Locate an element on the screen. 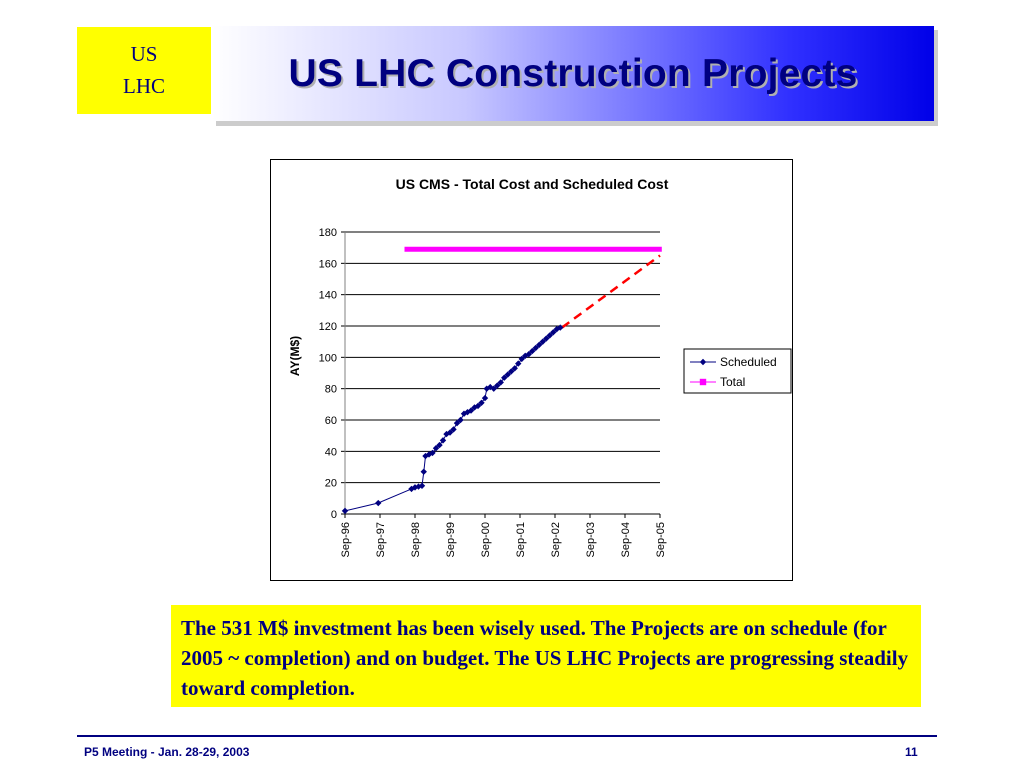 This screenshot has height=768, width=1024. logo-box: US LHC is located at coordinates (144, 70).